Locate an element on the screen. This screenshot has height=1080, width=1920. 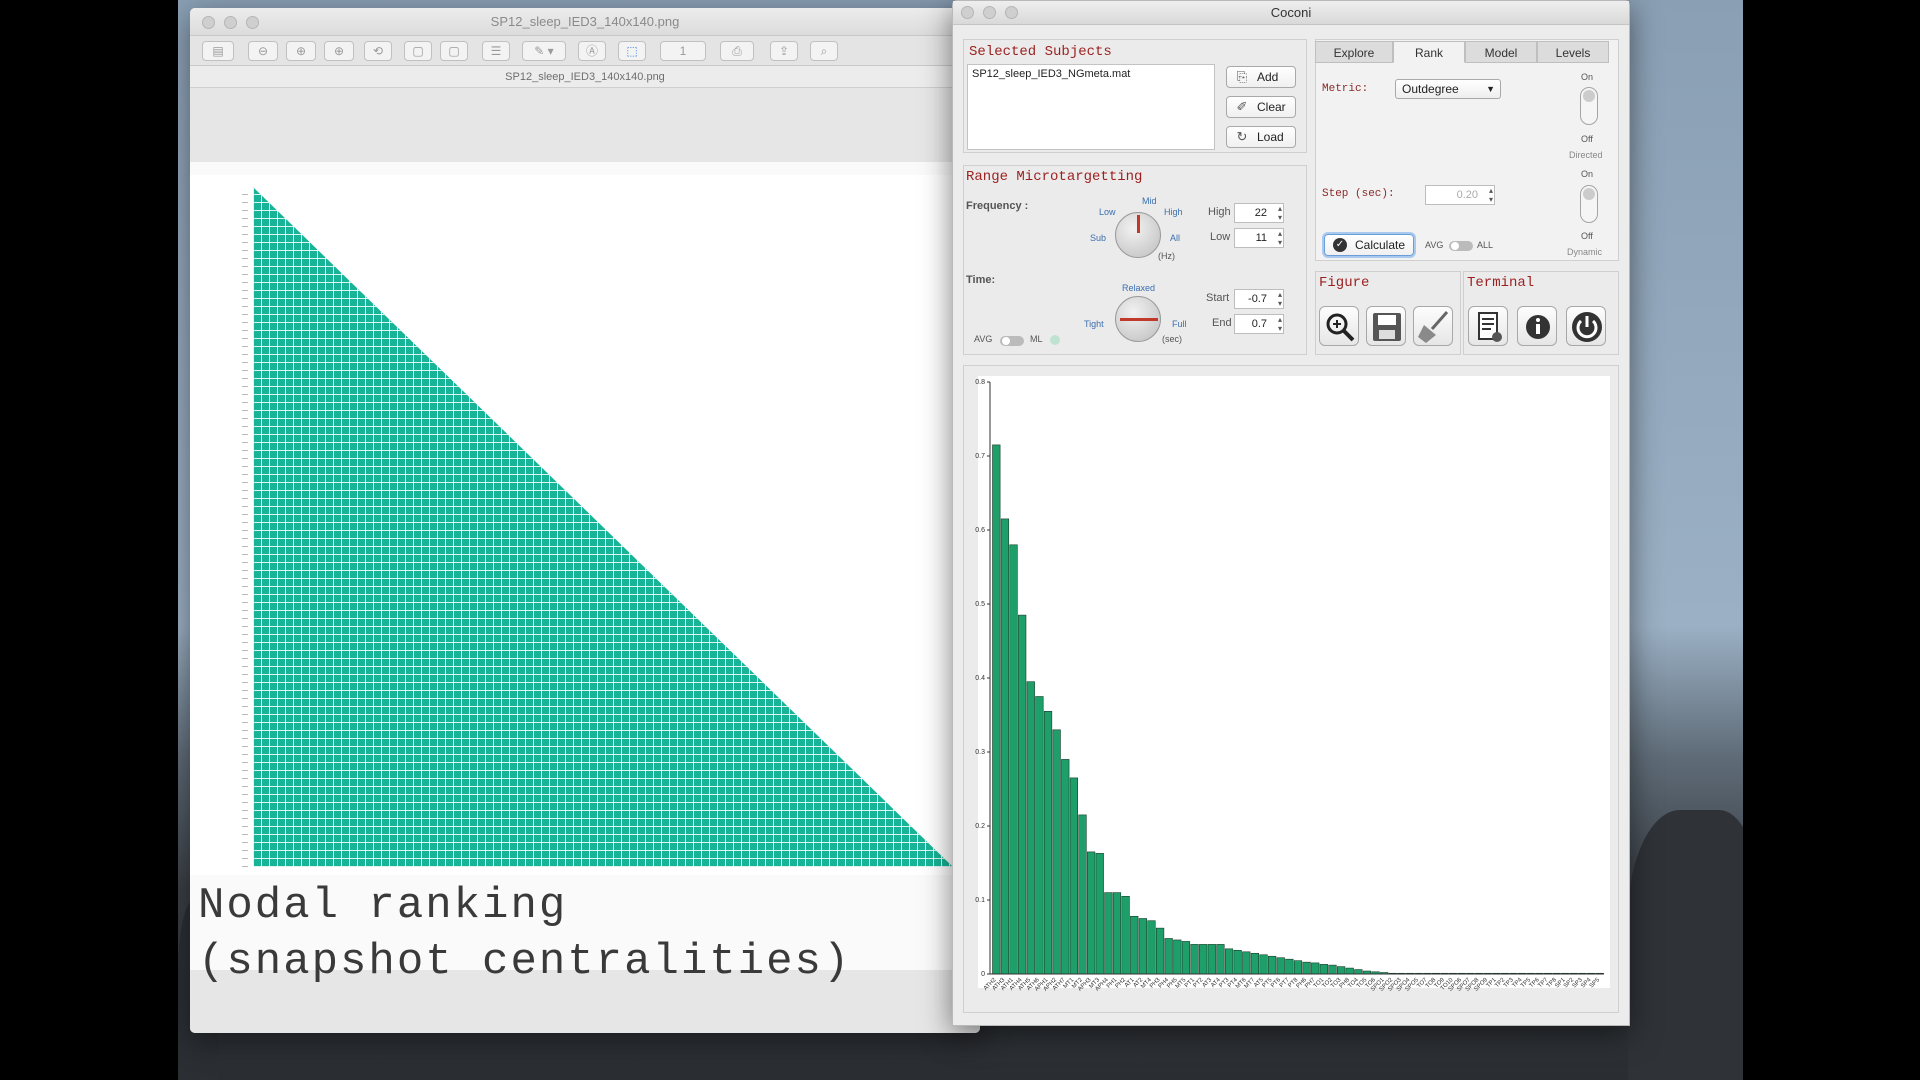
y-tick-label: 0.3 is located at coordinates (980, 752).